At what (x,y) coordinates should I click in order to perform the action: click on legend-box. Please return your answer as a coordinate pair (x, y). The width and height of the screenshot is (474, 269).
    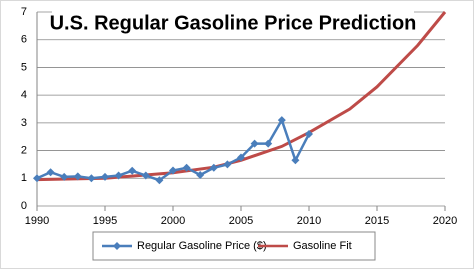
    Looking at the image, I should click on (234, 246).